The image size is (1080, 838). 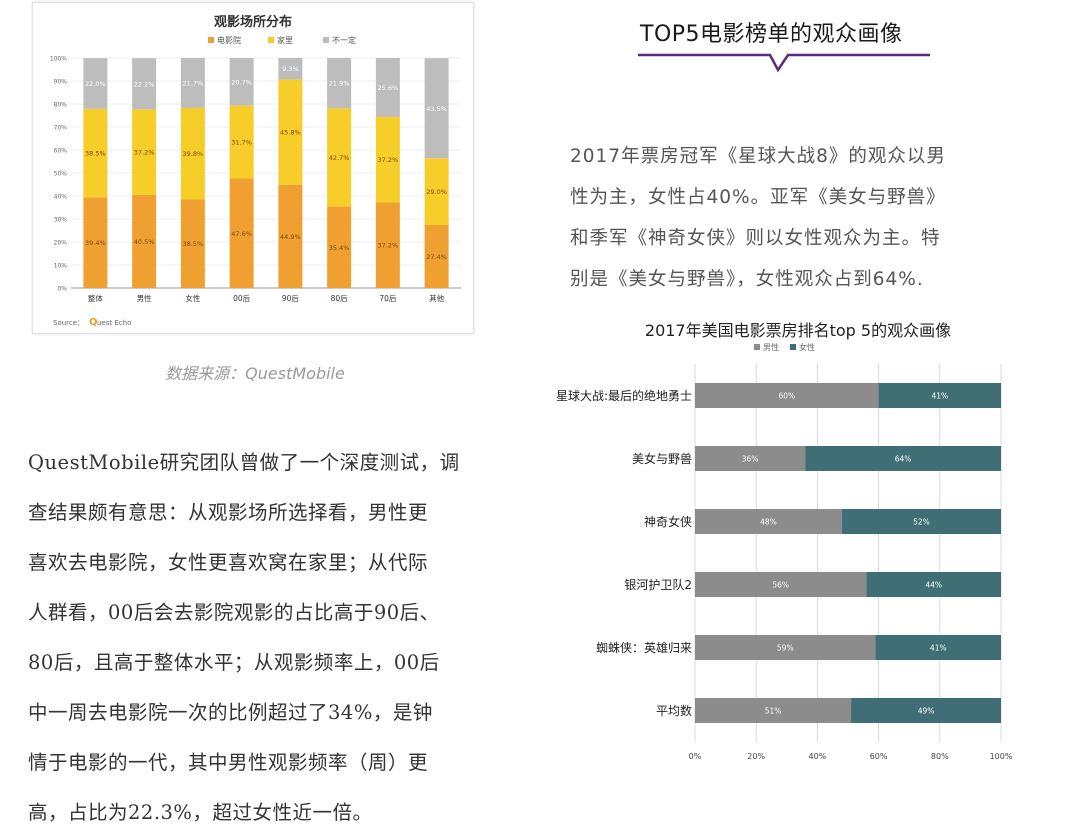 What do you see at coordinates (192, 298) in the screenshot?
I see `x-tick-label: 女性` at bounding box center [192, 298].